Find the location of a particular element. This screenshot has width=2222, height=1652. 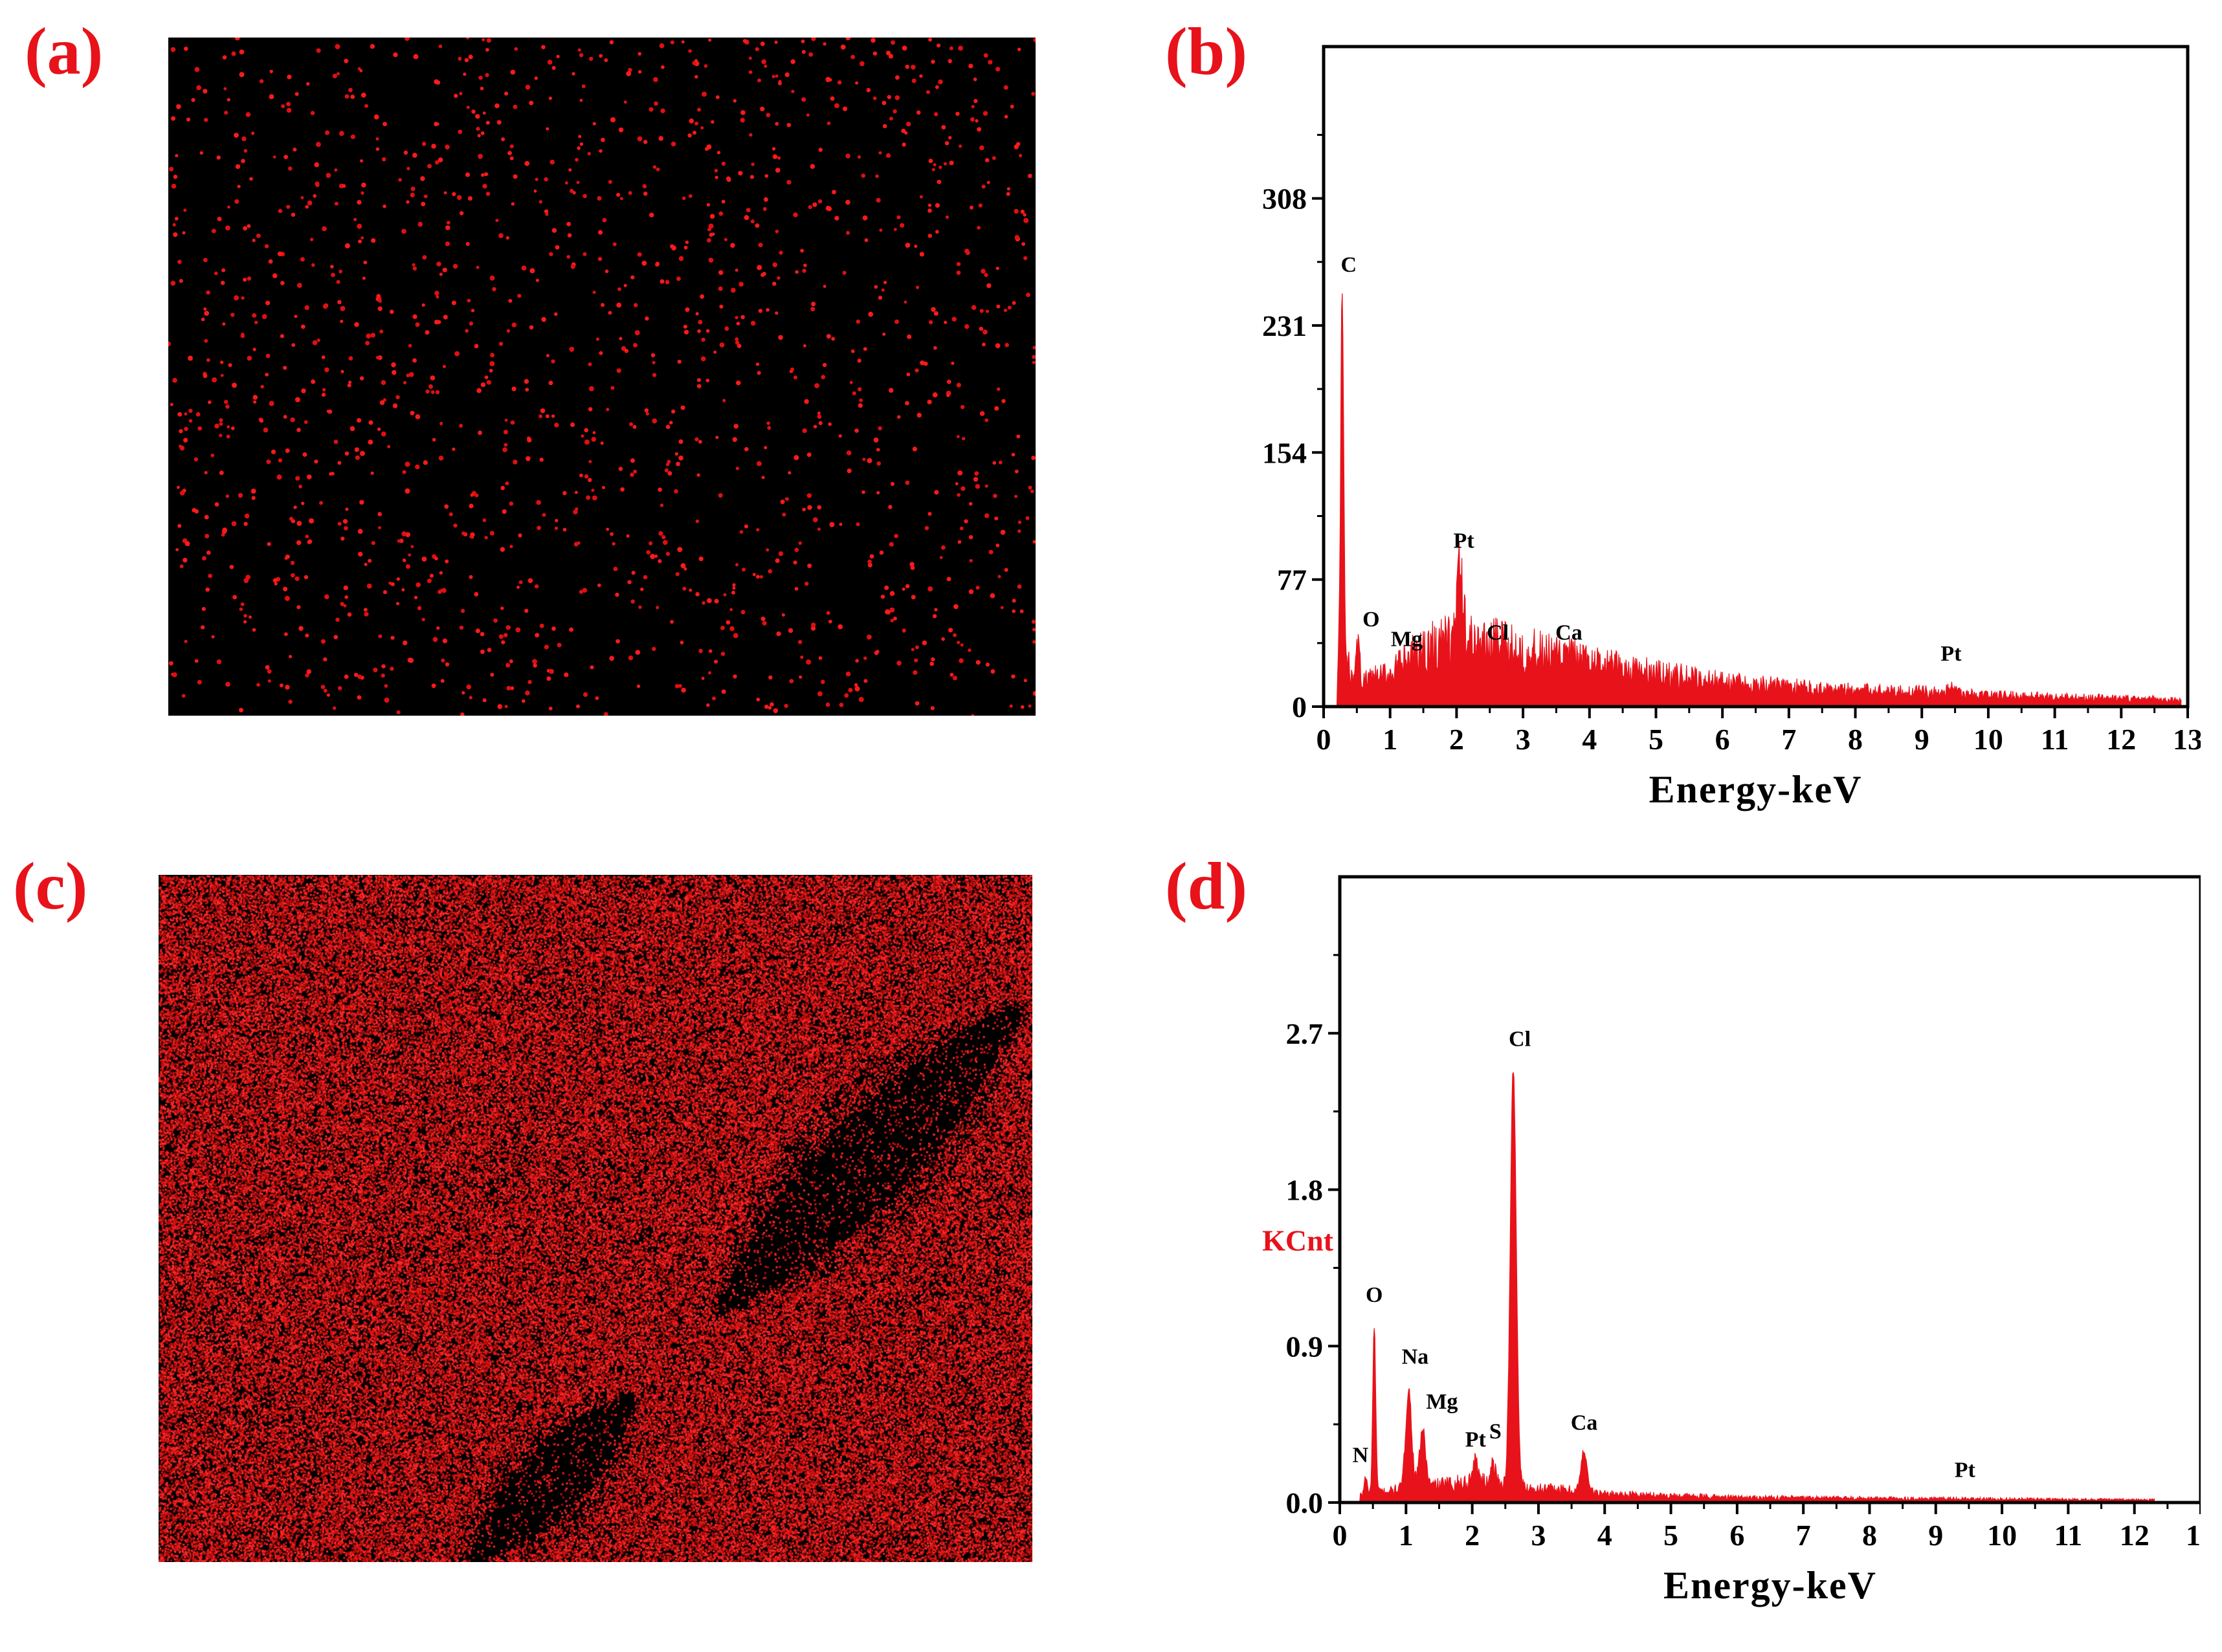

y-tick-label: 2.7 is located at coordinates (1305, 1033).